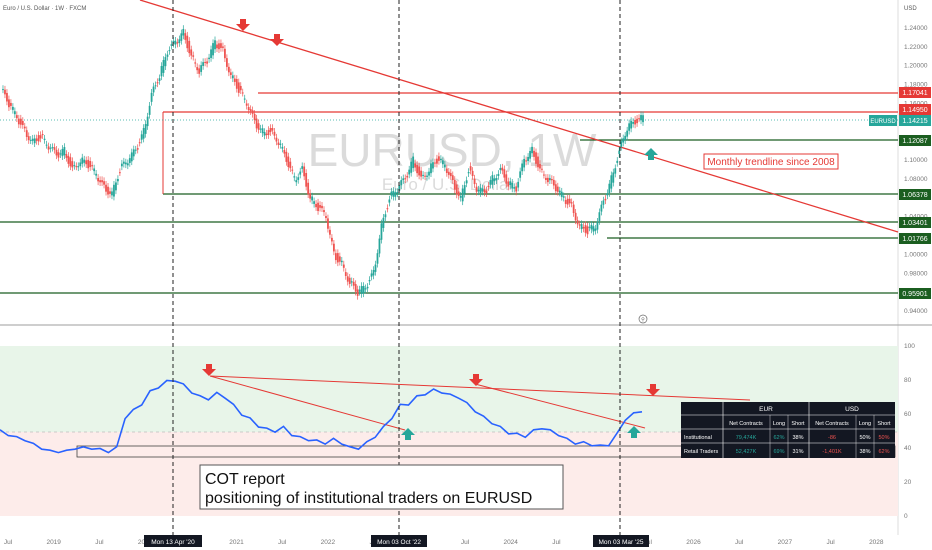 The height and width of the screenshot is (550, 932). I want to click on trendline-annotation: Monthly trendline since 2008, so click(771, 161).